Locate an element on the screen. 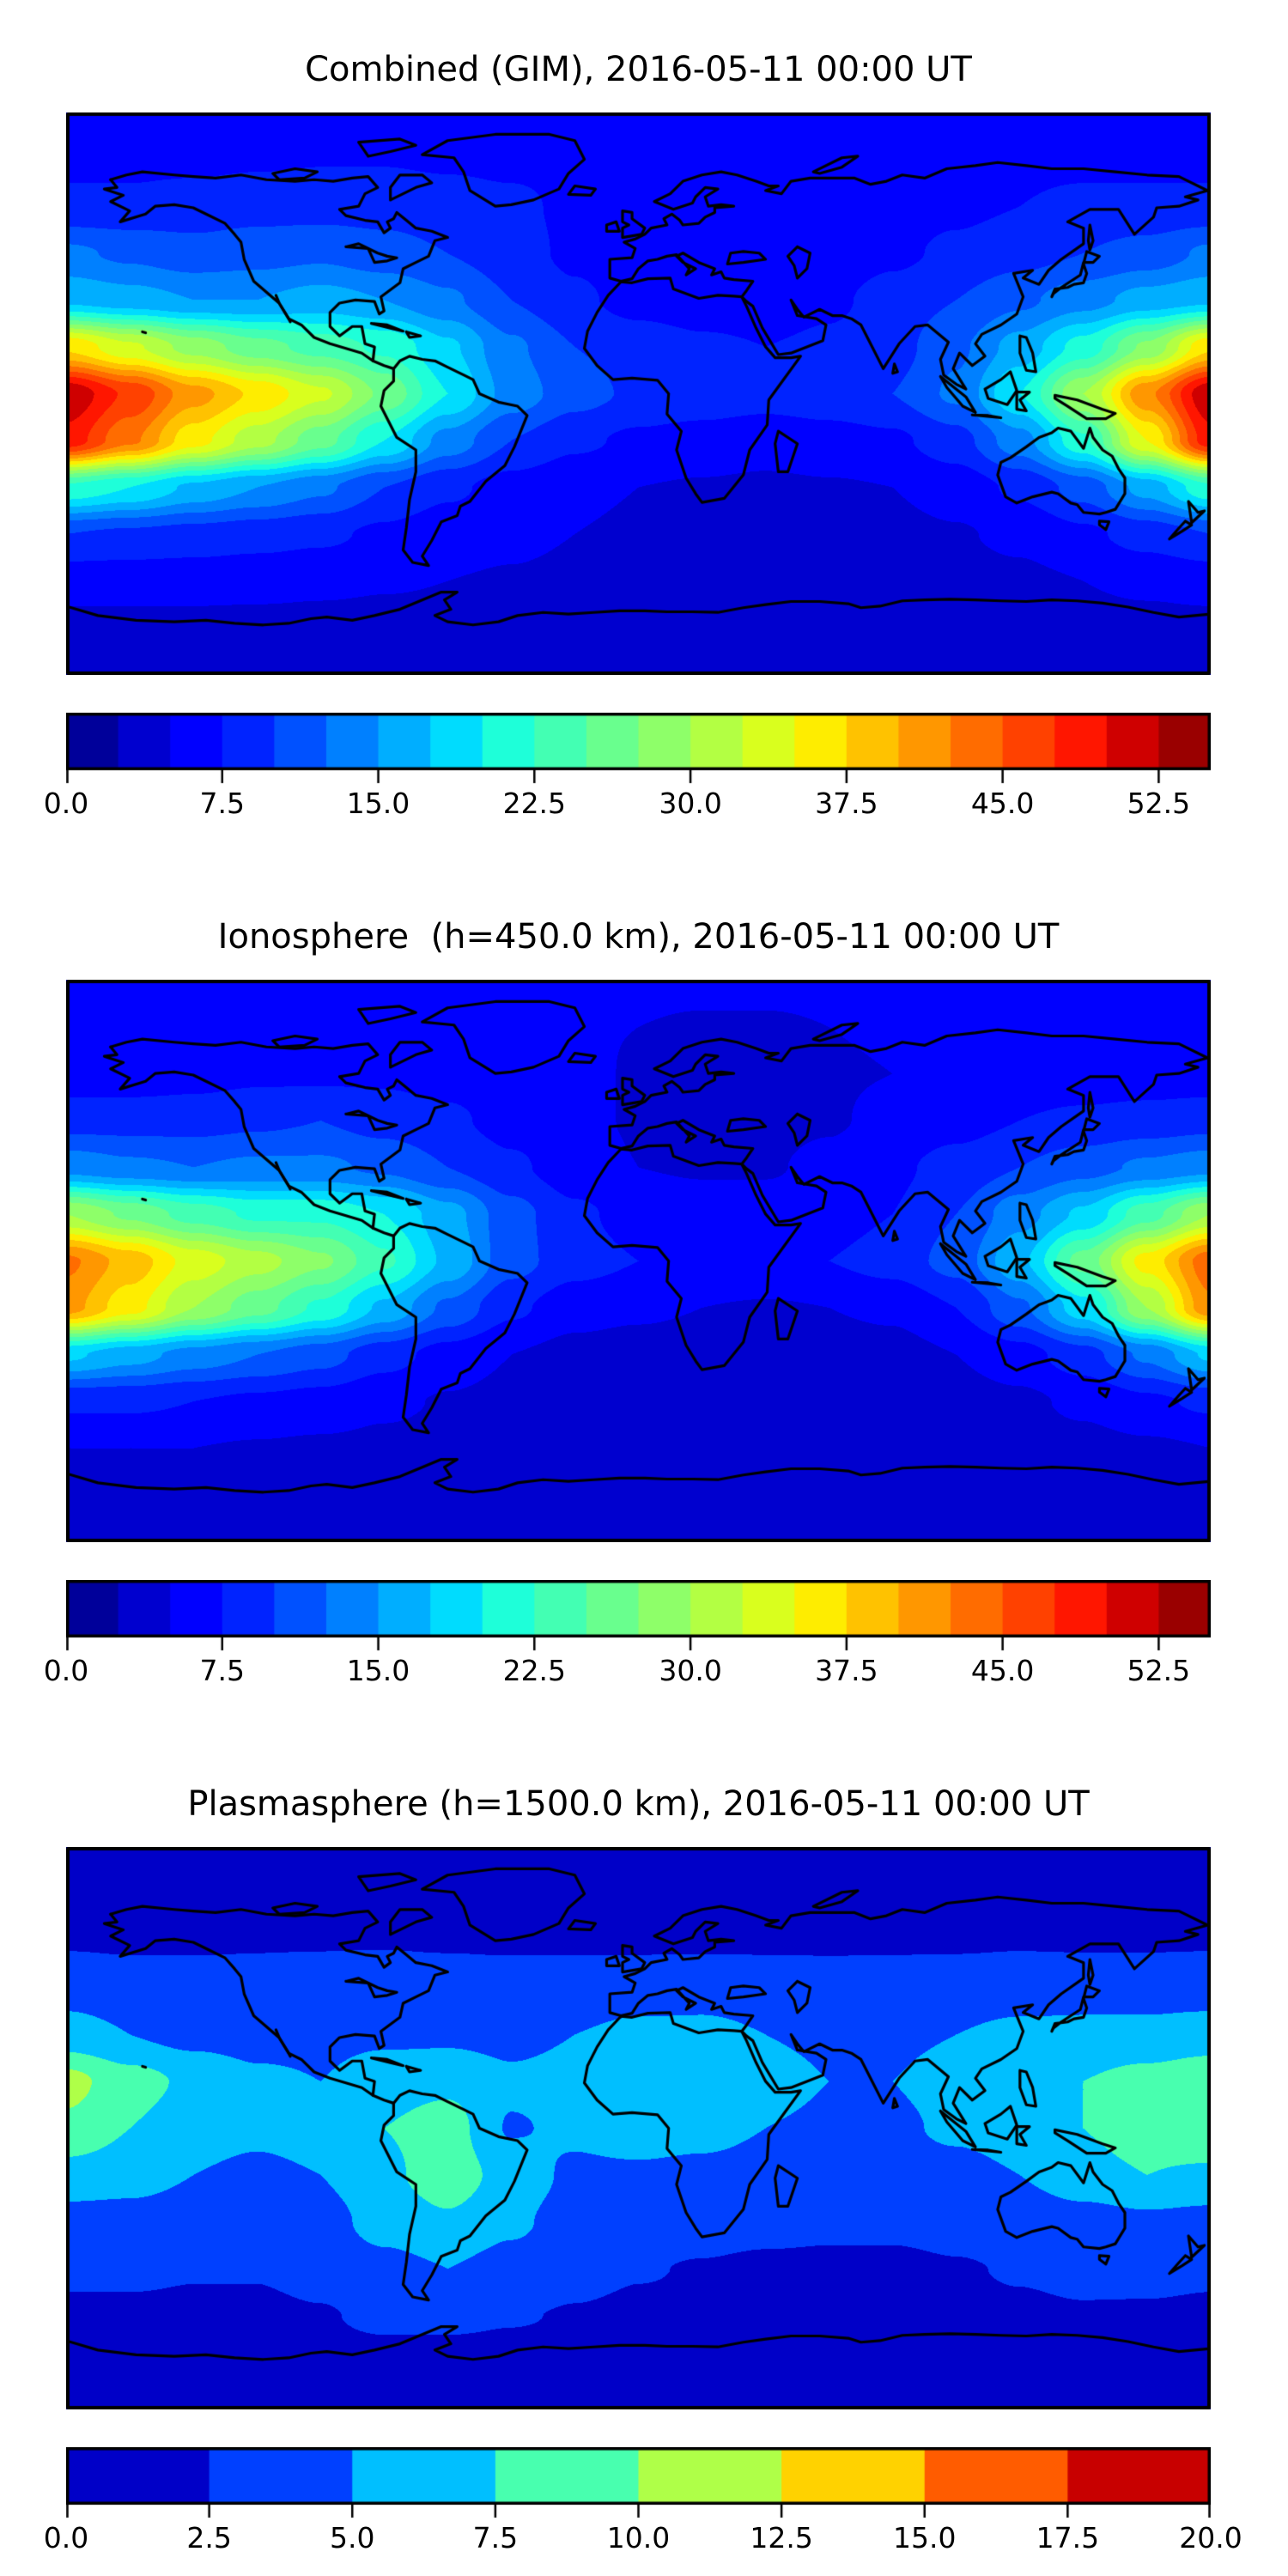 This screenshot has width=1288, height=2576. colorbar-tick-label: 12.5 is located at coordinates (781, 2538).